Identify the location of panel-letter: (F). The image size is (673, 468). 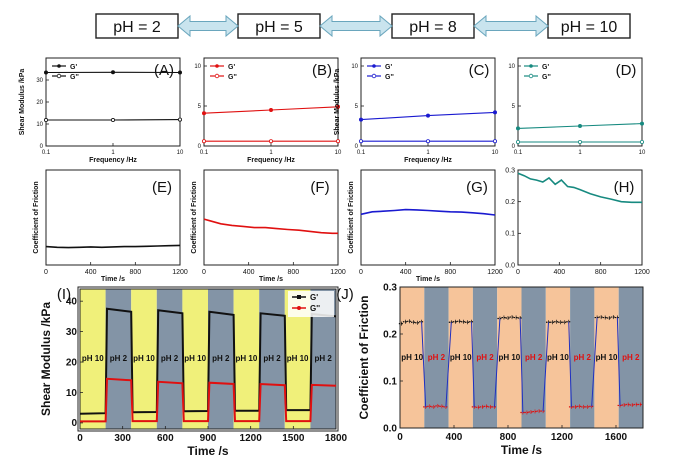
(319, 187).